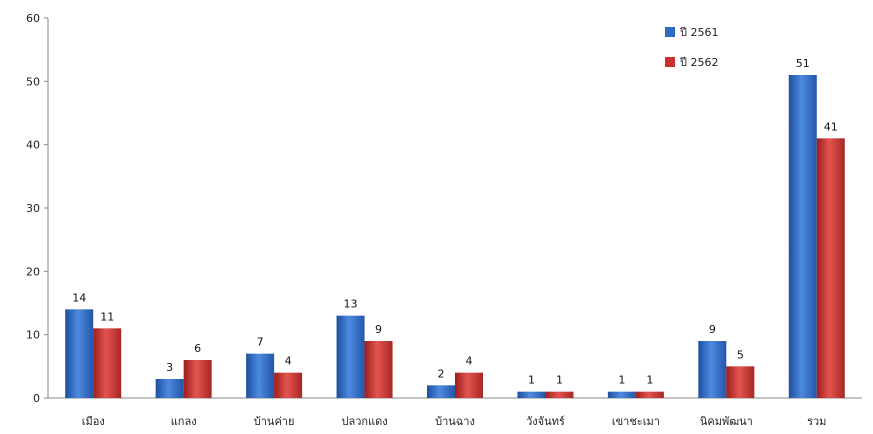 This screenshot has height=434, width=873. Describe the element at coordinates (33, 145) in the screenshot. I see `y-tick-label: 40` at that location.